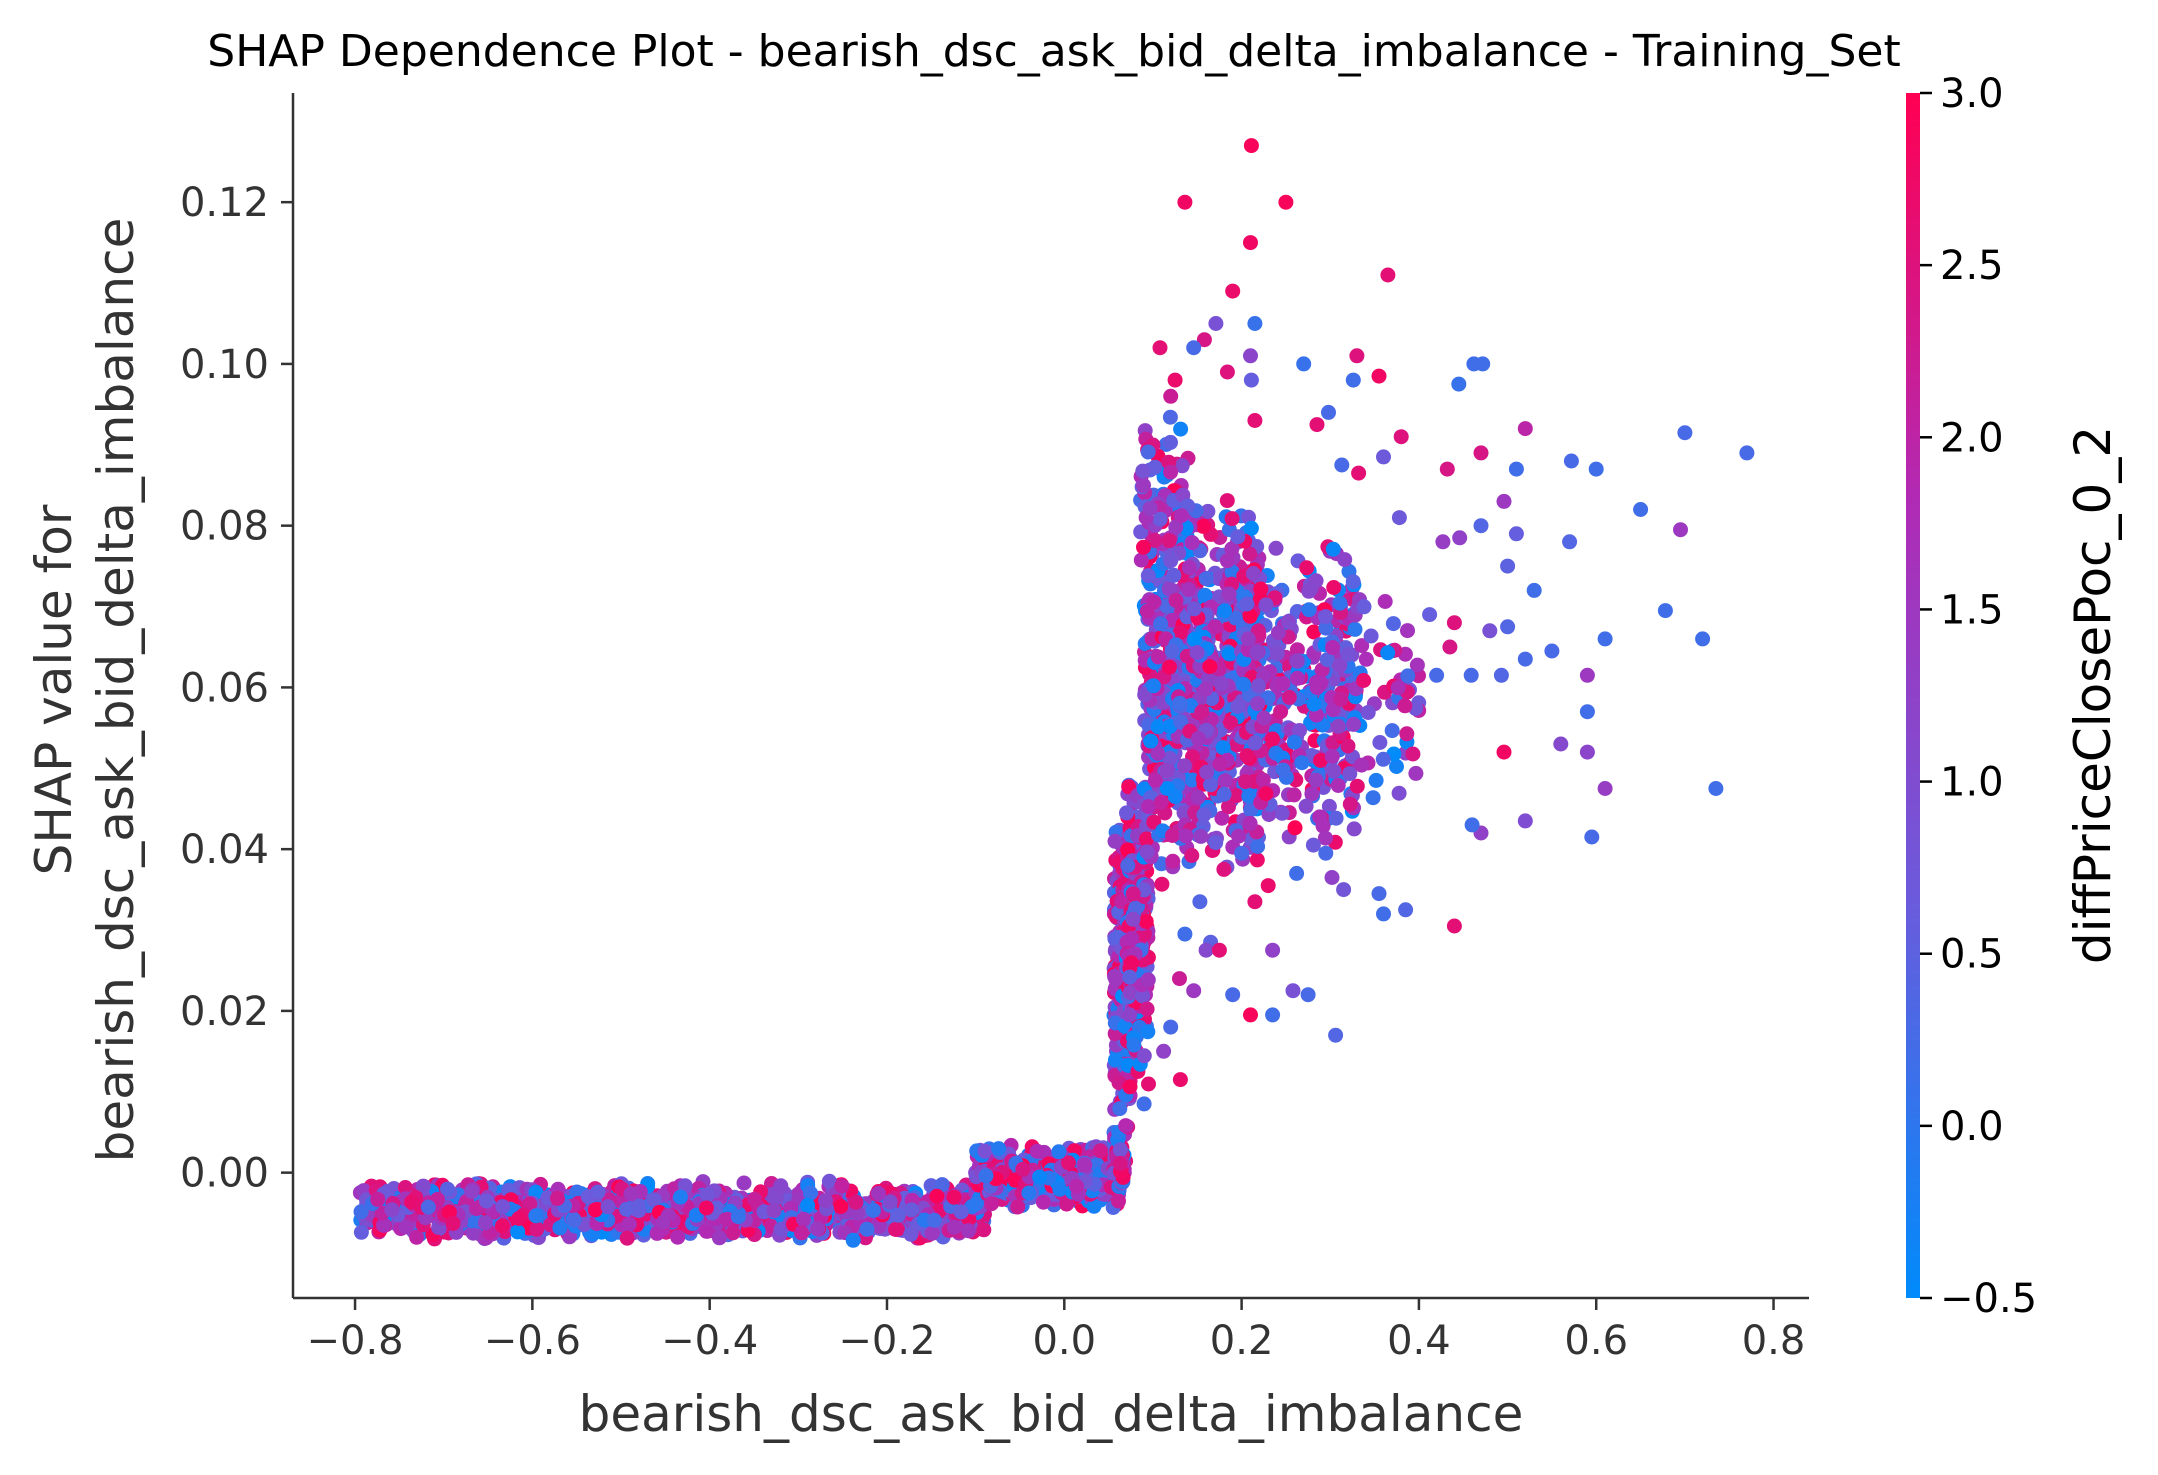  What do you see at coordinates (224, 688) in the screenshot?
I see `y-tick-label: 0.06` at bounding box center [224, 688].